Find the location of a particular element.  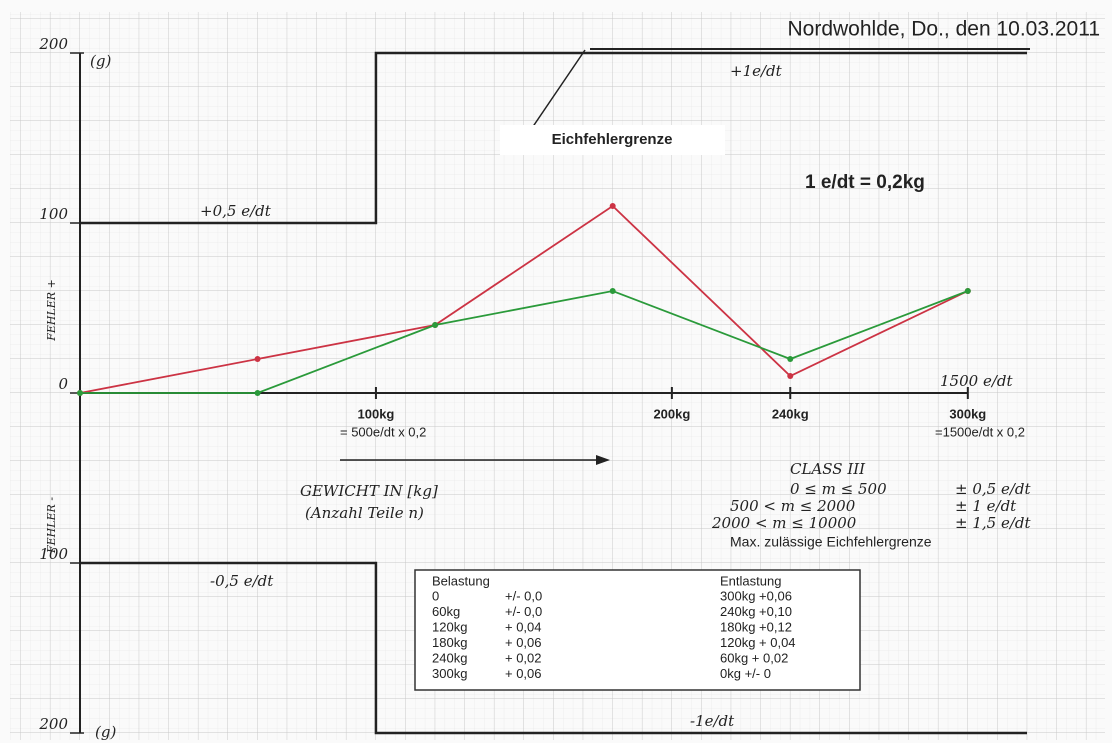

x-tick-label: 200kg is located at coordinates (671, 413).